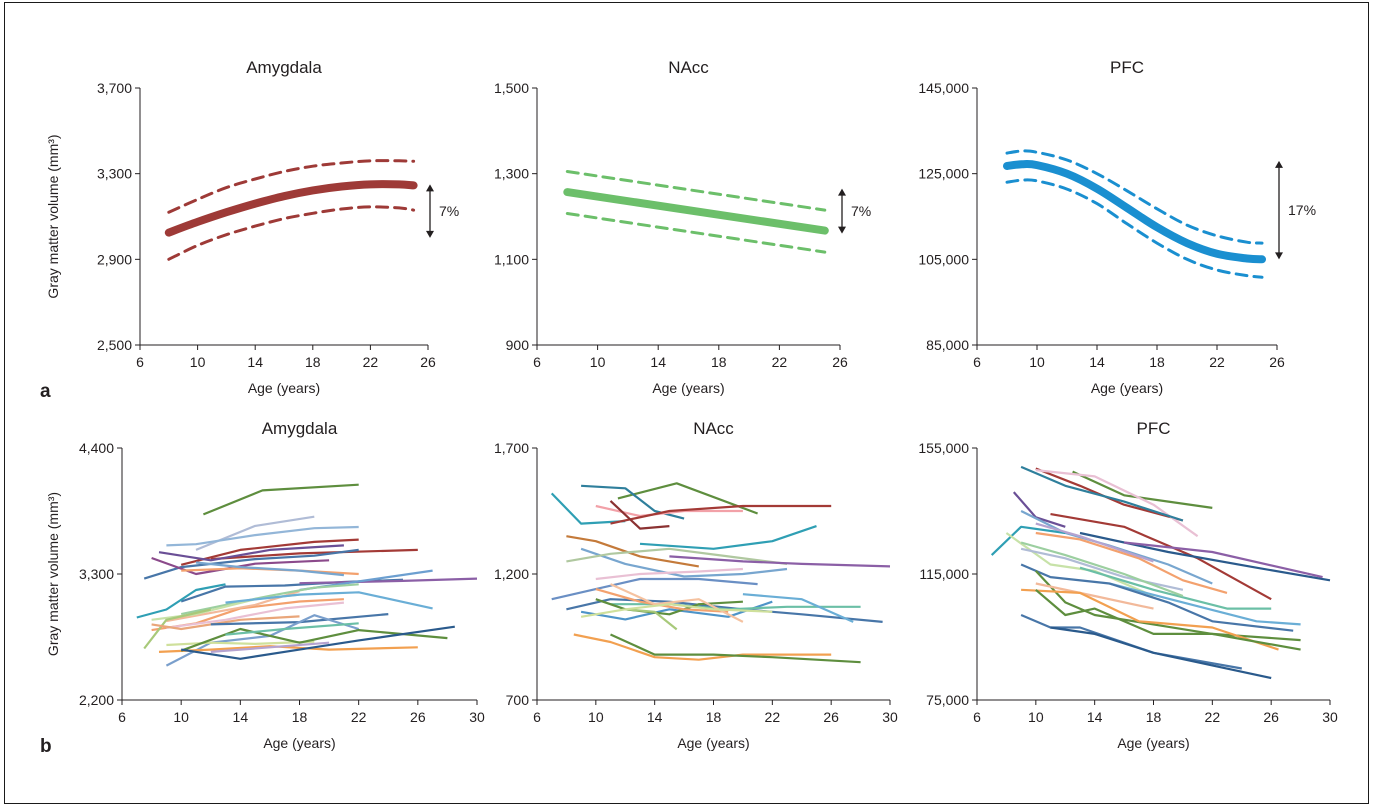 This screenshot has width=1375, height=807. I want to click on y-tick-label: 145,000, so click(943, 88).